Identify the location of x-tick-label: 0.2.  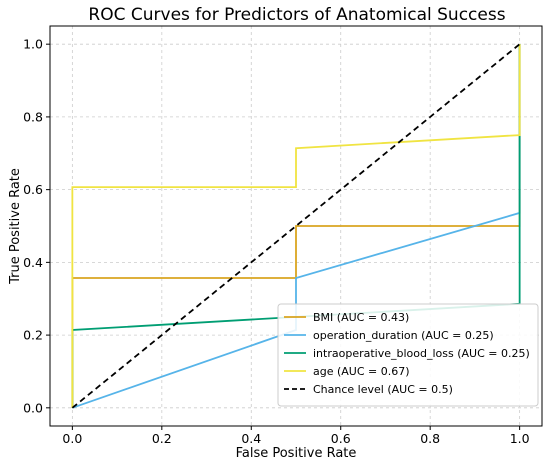
(162, 438).